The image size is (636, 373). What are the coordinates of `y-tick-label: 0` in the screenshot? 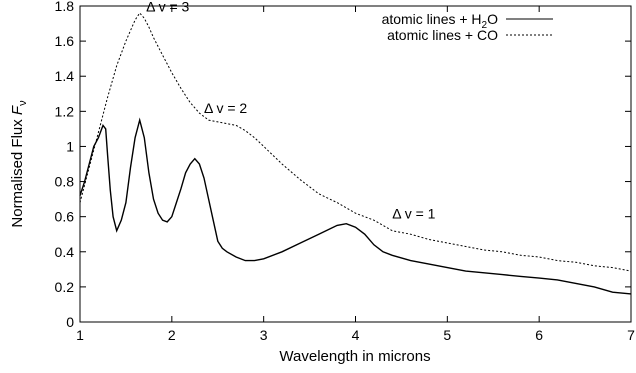 It's located at (70, 322).